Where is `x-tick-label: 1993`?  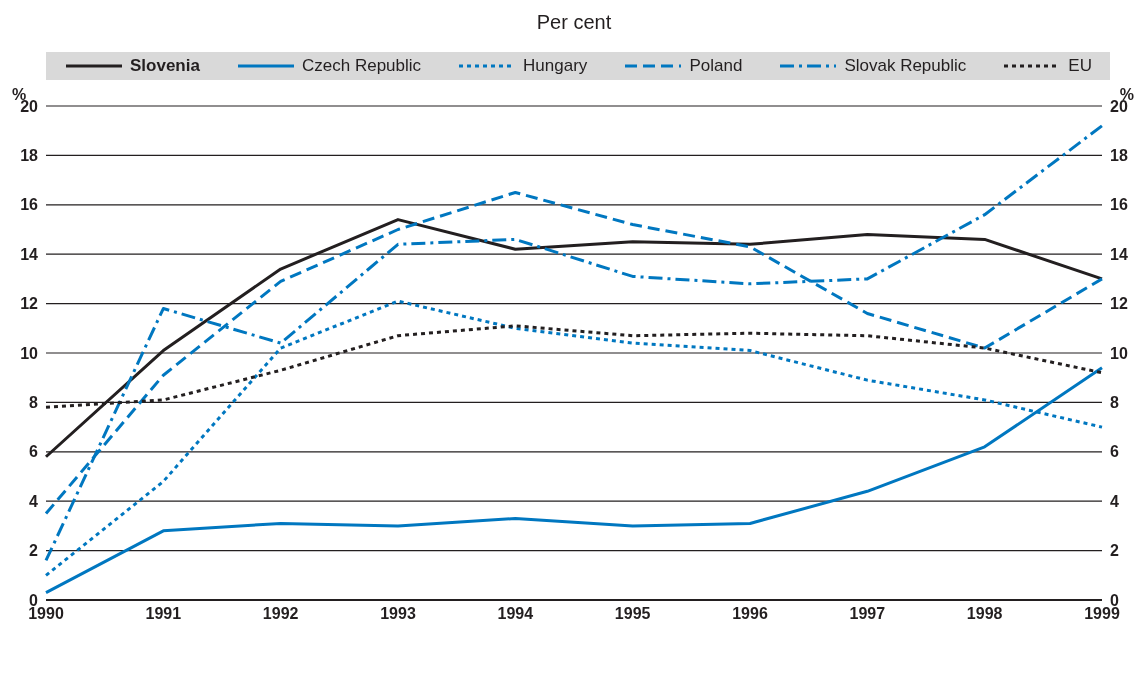
x-tick-label: 1993 is located at coordinates (398, 614).